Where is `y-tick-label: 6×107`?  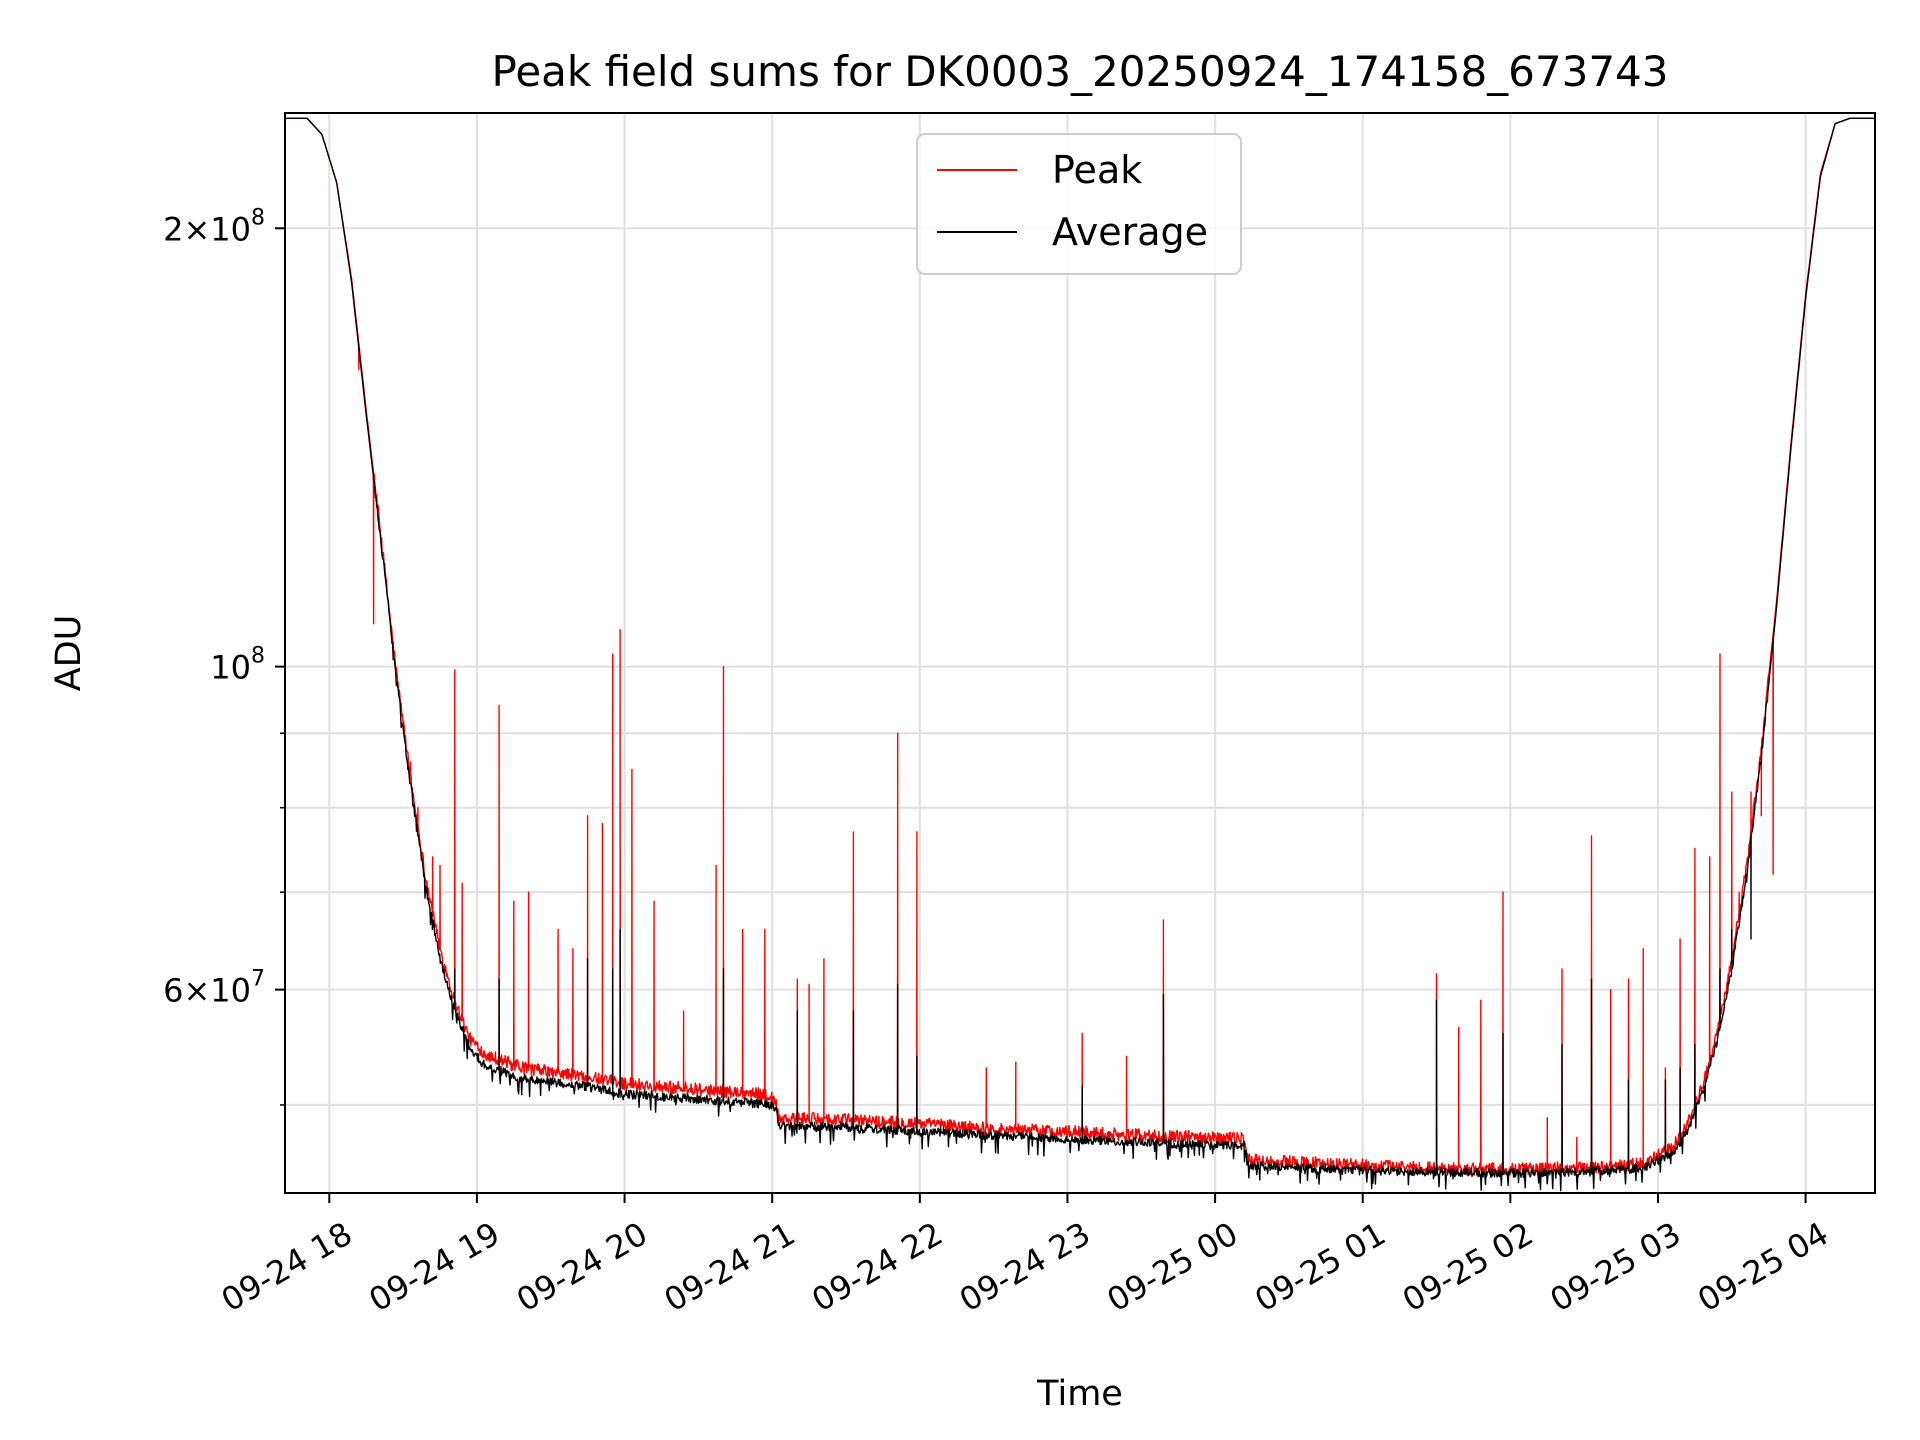 y-tick-label: 6×107 is located at coordinates (214, 988).